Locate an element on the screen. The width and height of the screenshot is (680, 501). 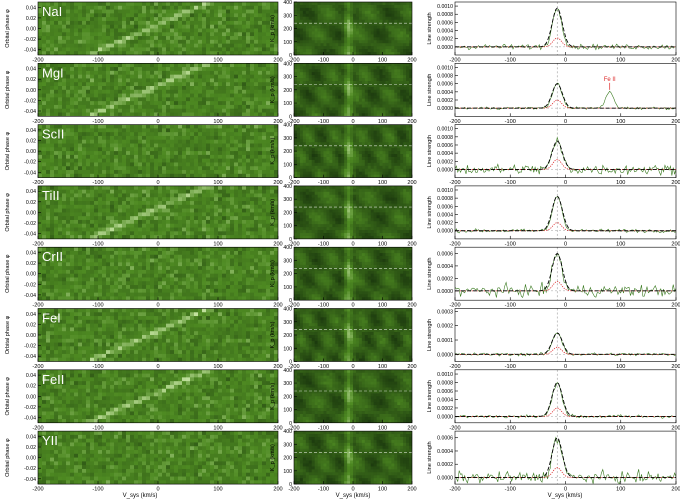
y-tick-label: 0.0006 is located at coordinates (445, 85).